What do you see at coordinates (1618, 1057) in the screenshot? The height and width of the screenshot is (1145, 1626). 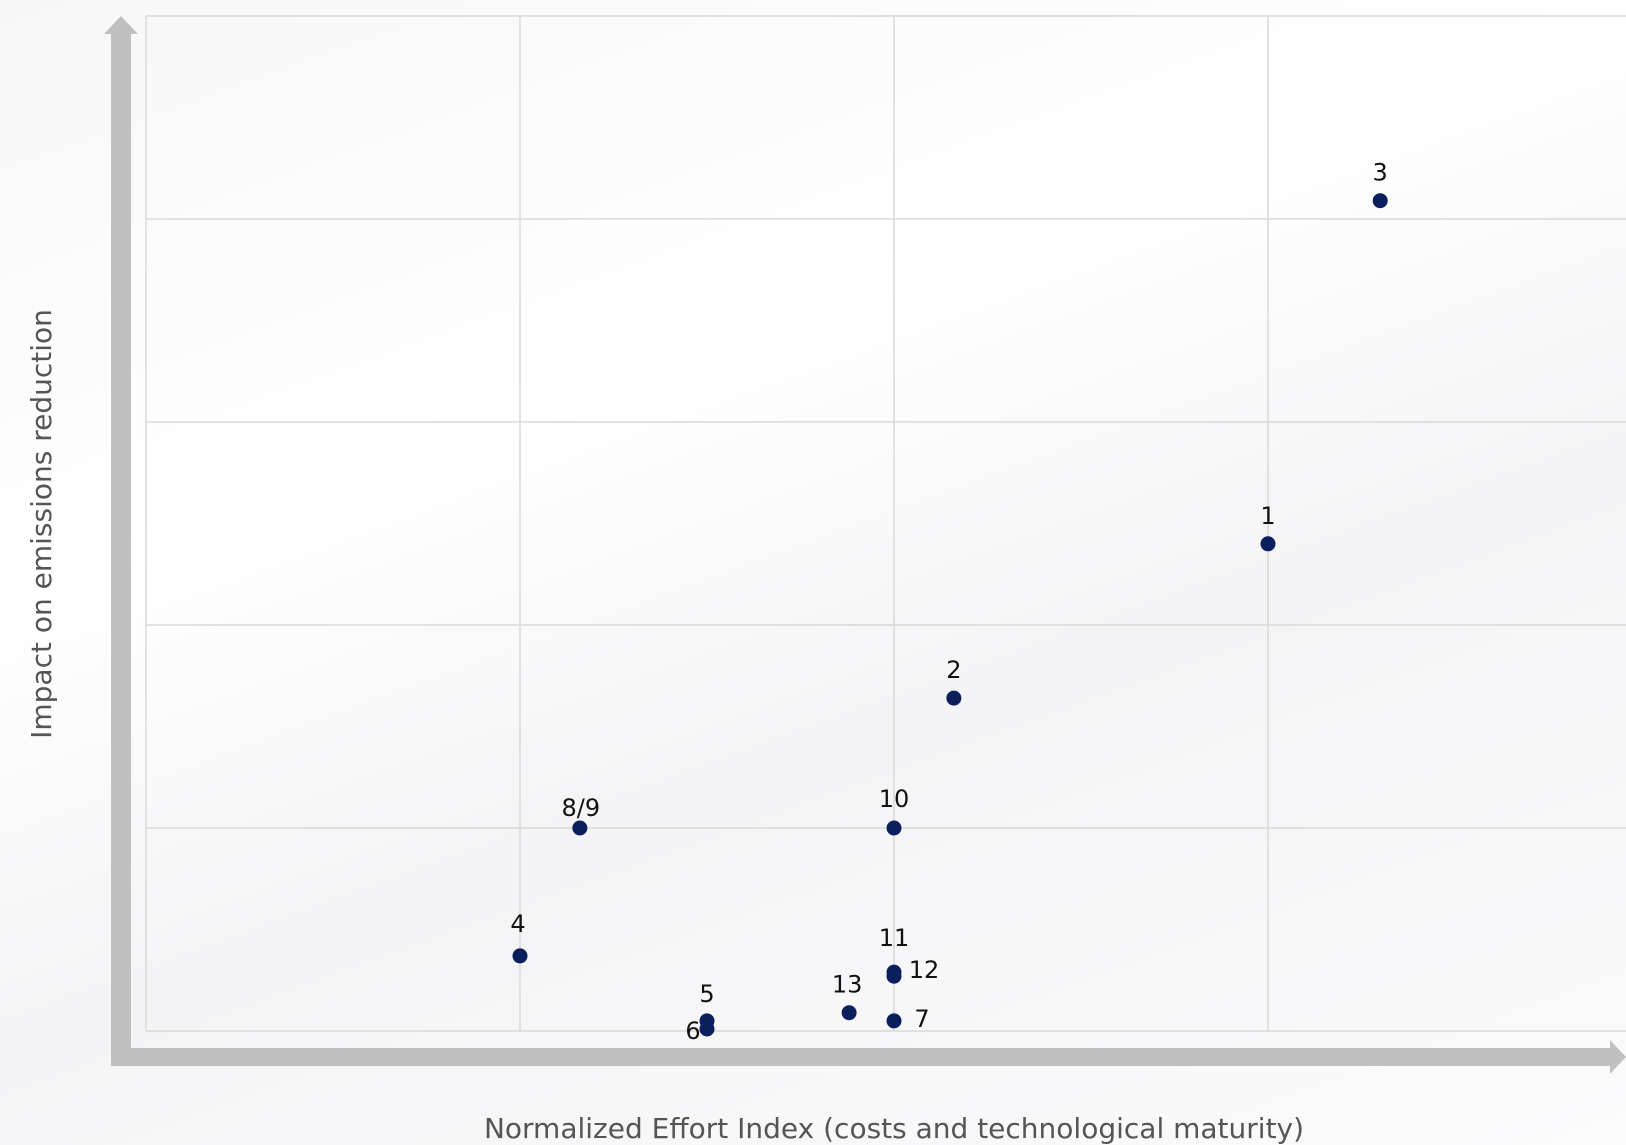 I see `x-axis-arrowhead` at bounding box center [1618, 1057].